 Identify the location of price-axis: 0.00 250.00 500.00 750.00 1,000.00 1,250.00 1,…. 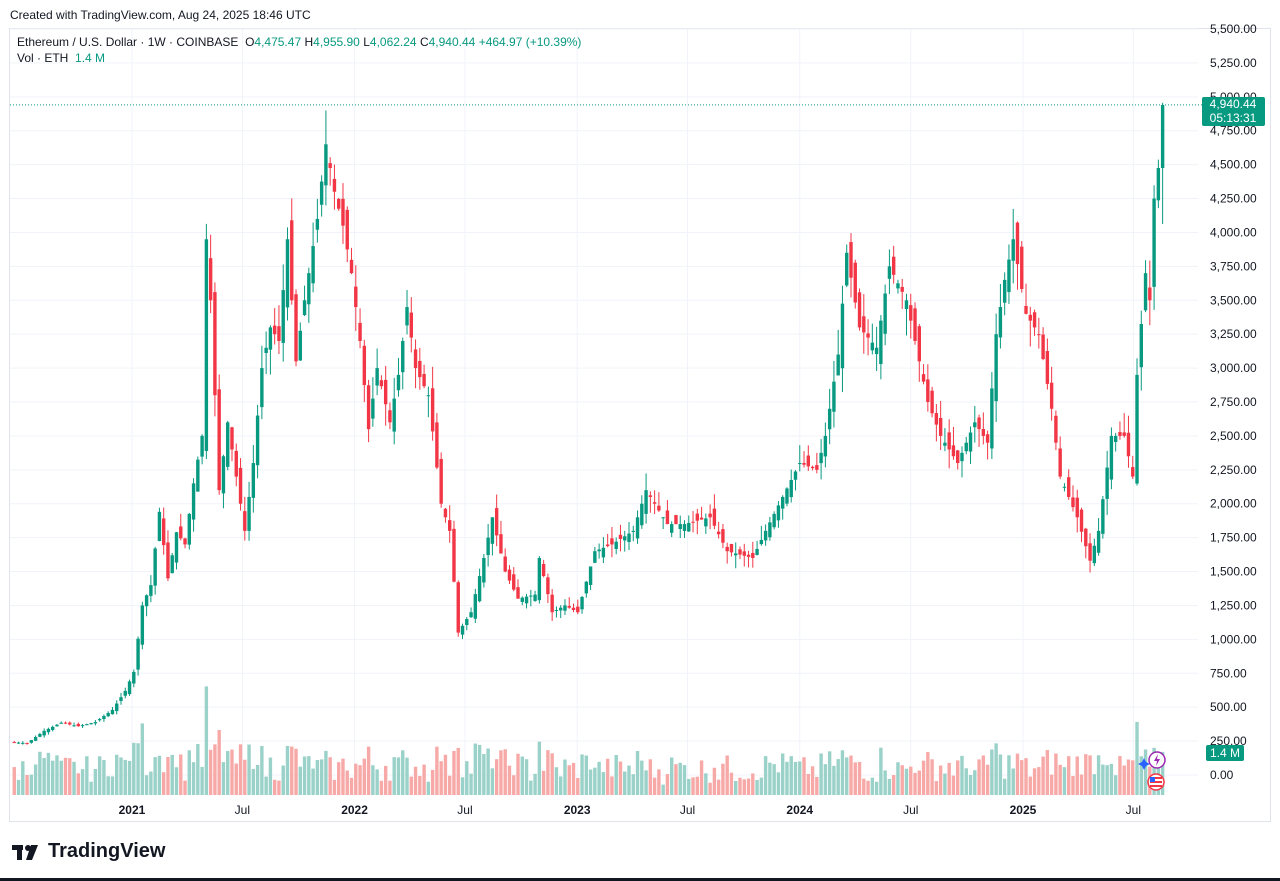
(1233, 402).